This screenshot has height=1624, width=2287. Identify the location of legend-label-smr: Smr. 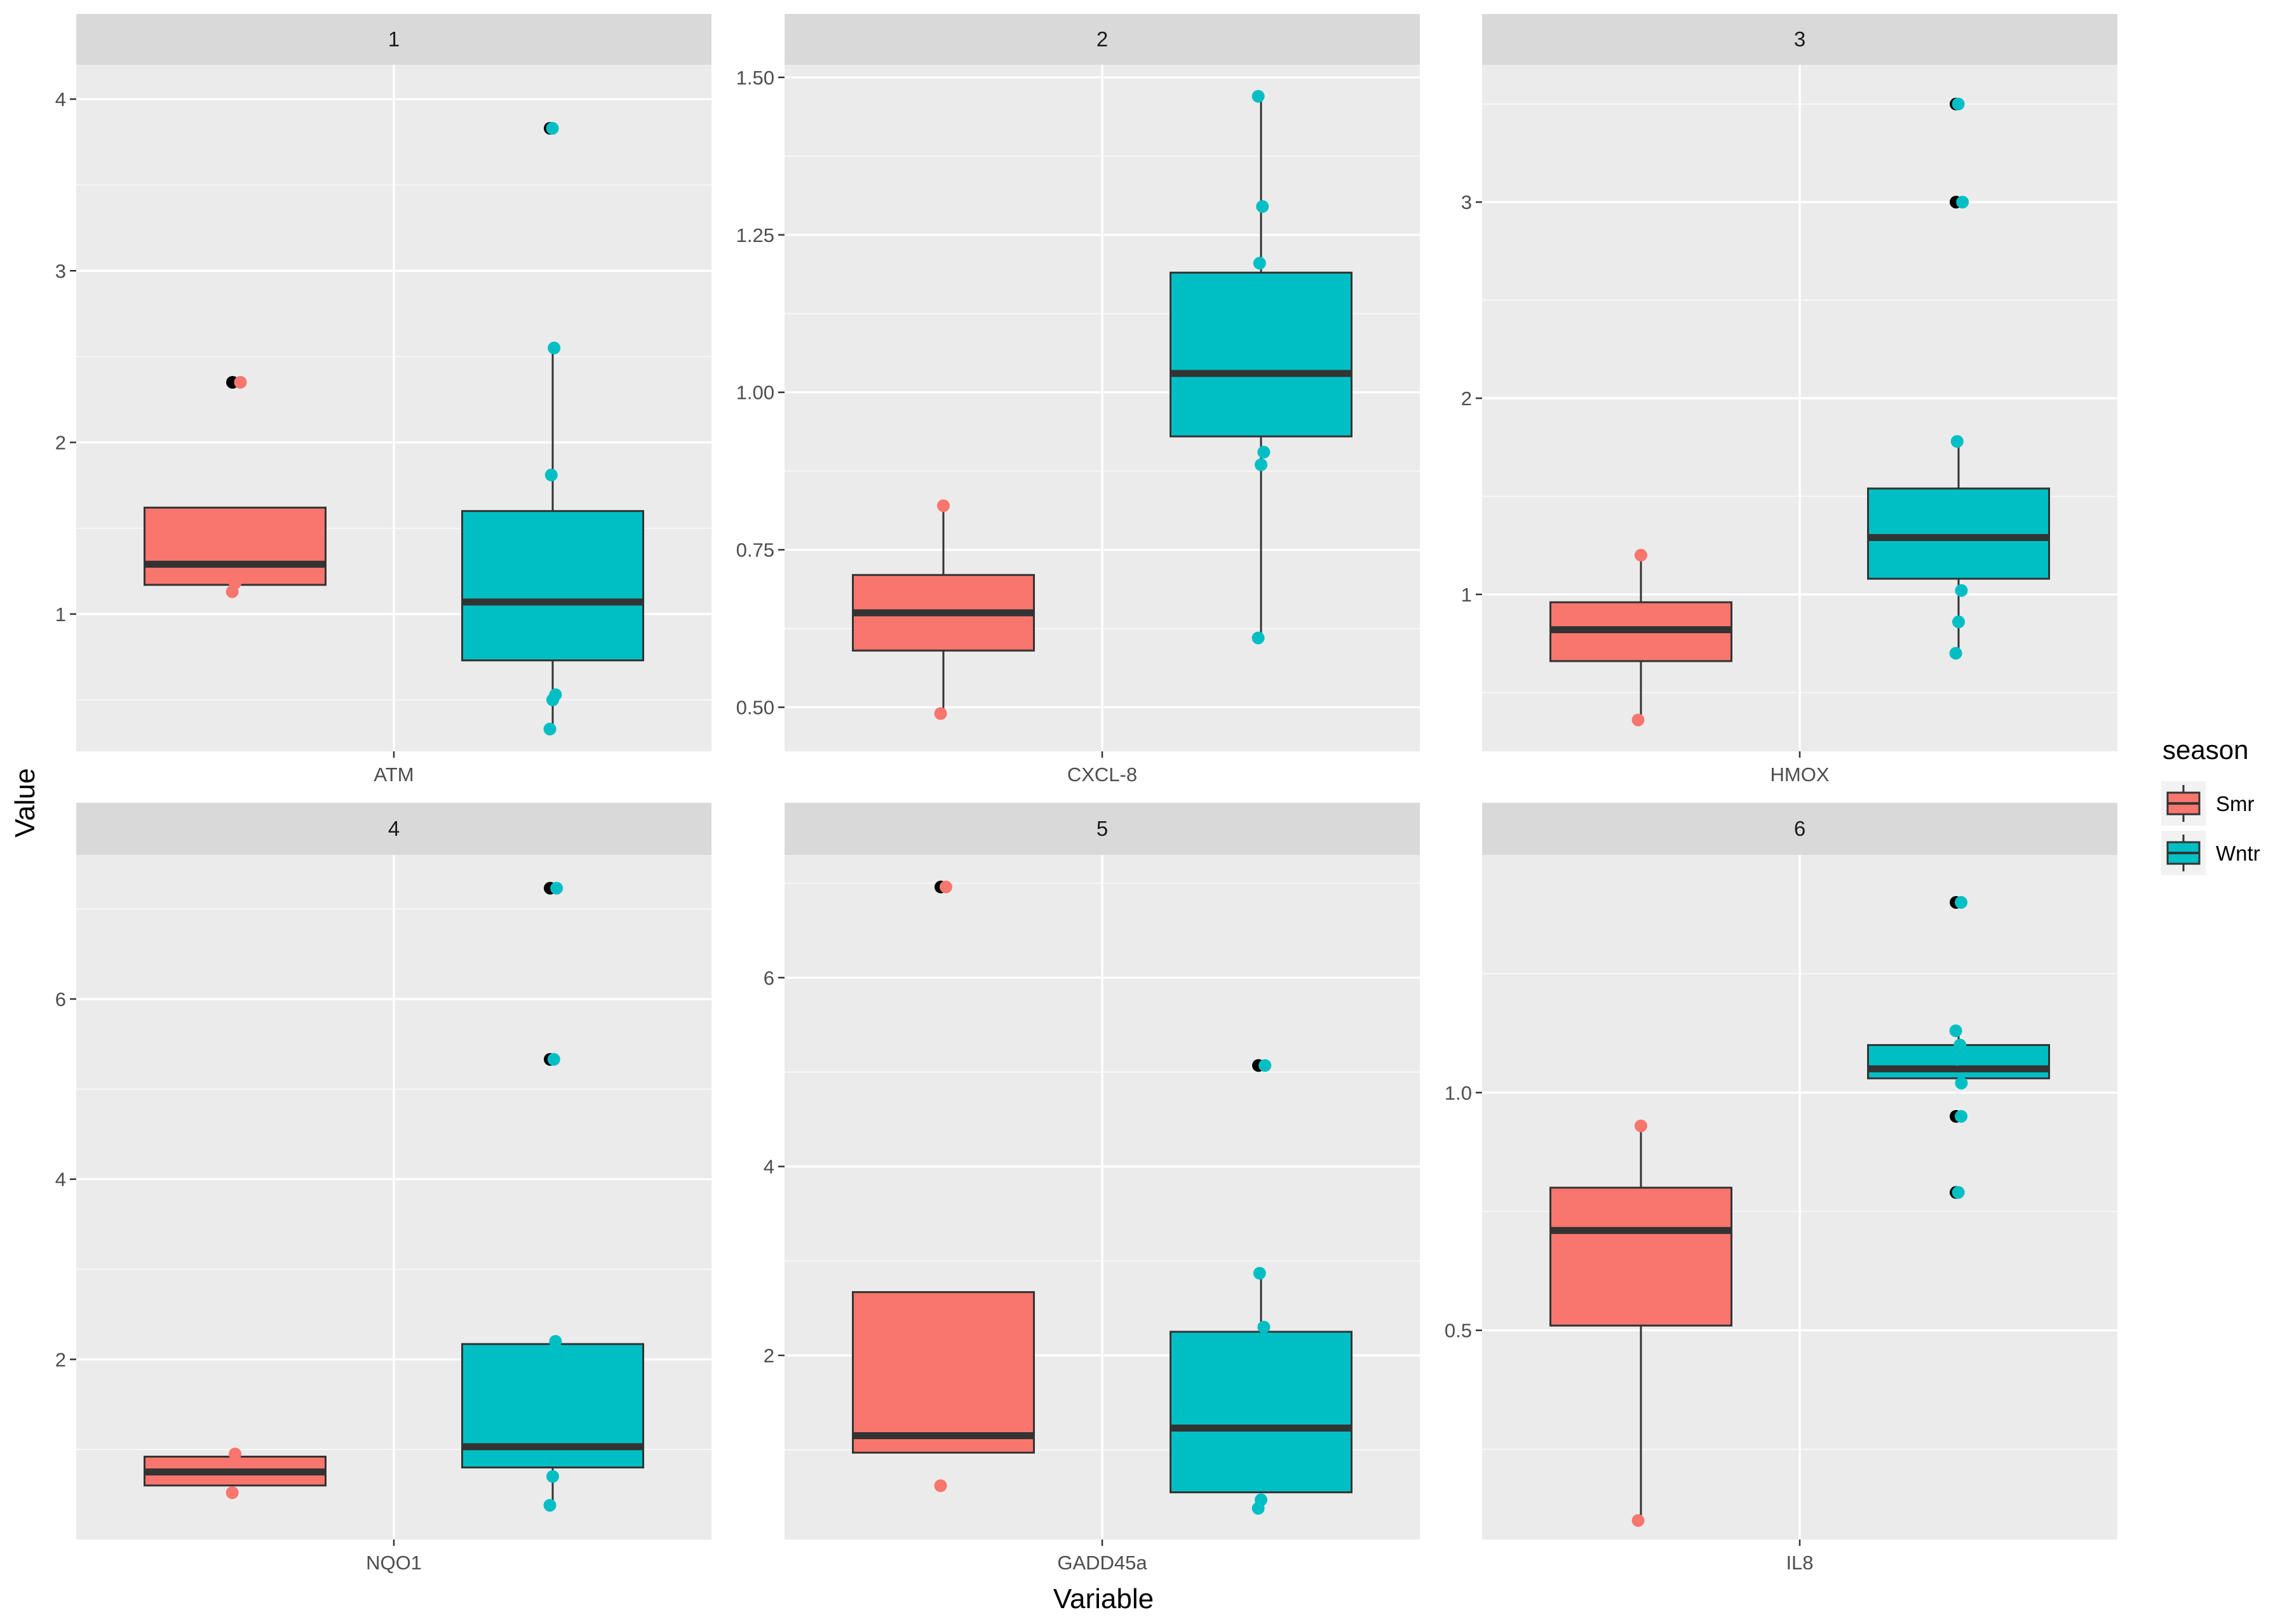
(2235, 803).